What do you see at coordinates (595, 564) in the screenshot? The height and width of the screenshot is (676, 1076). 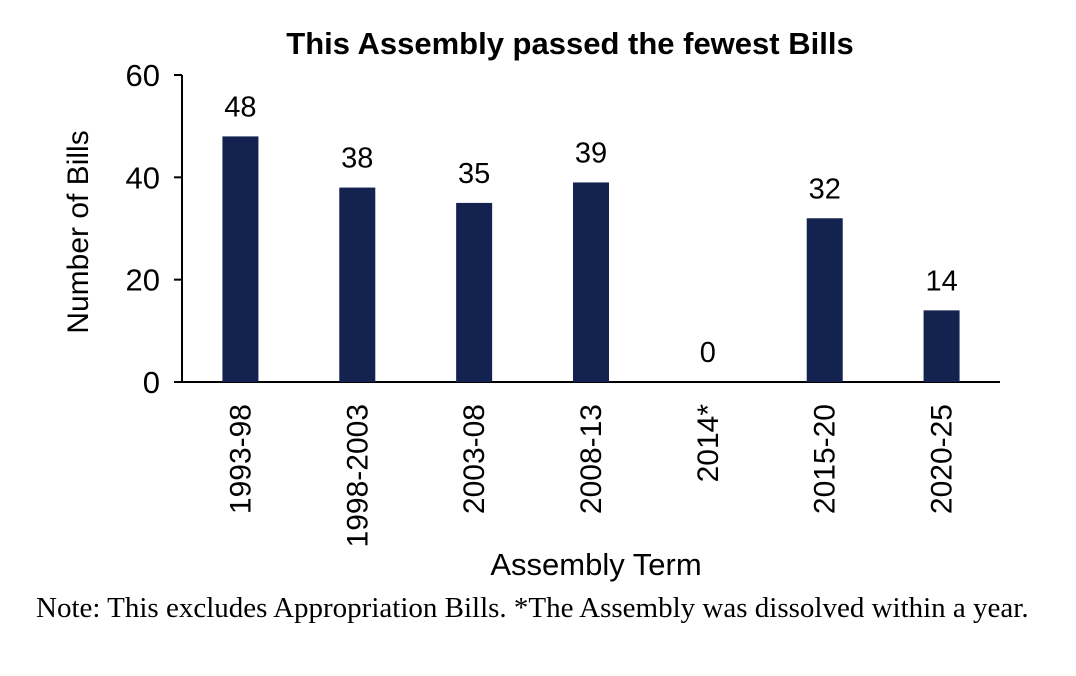 I see `x-axis-title: Assembly Term` at bounding box center [595, 564].